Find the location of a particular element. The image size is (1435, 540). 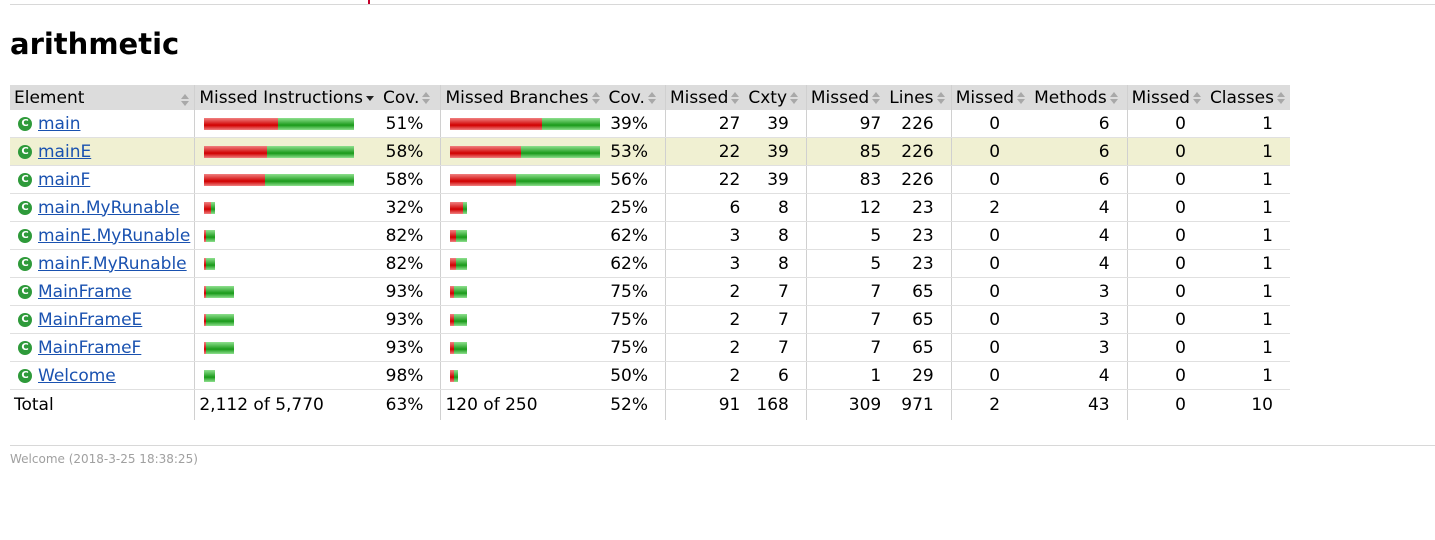

total-methods-missed: 2 is located at coordinates (990, 404).